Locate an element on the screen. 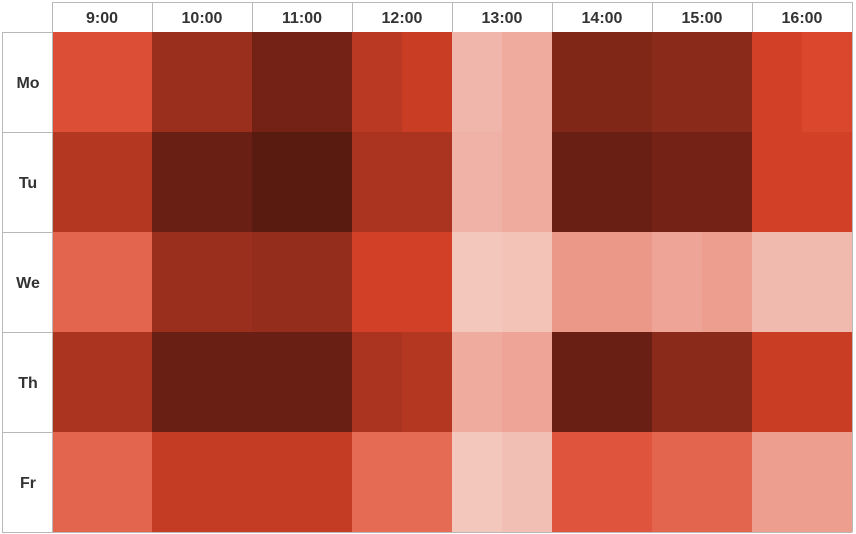 Image resolution: width=856 pixels, height=534 pixels. y-tick-label: Tu is located at coordinates (28, 183).